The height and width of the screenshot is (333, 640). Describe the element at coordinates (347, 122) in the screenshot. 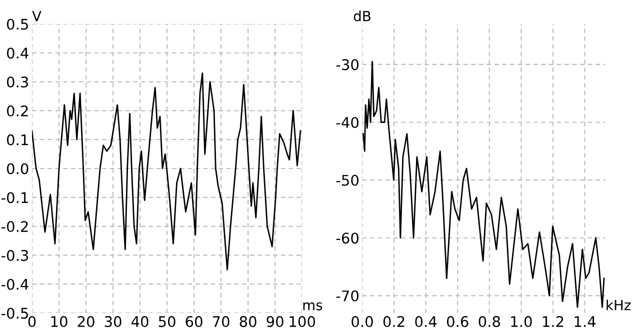

I see `y-tick-label: -40` at that location.